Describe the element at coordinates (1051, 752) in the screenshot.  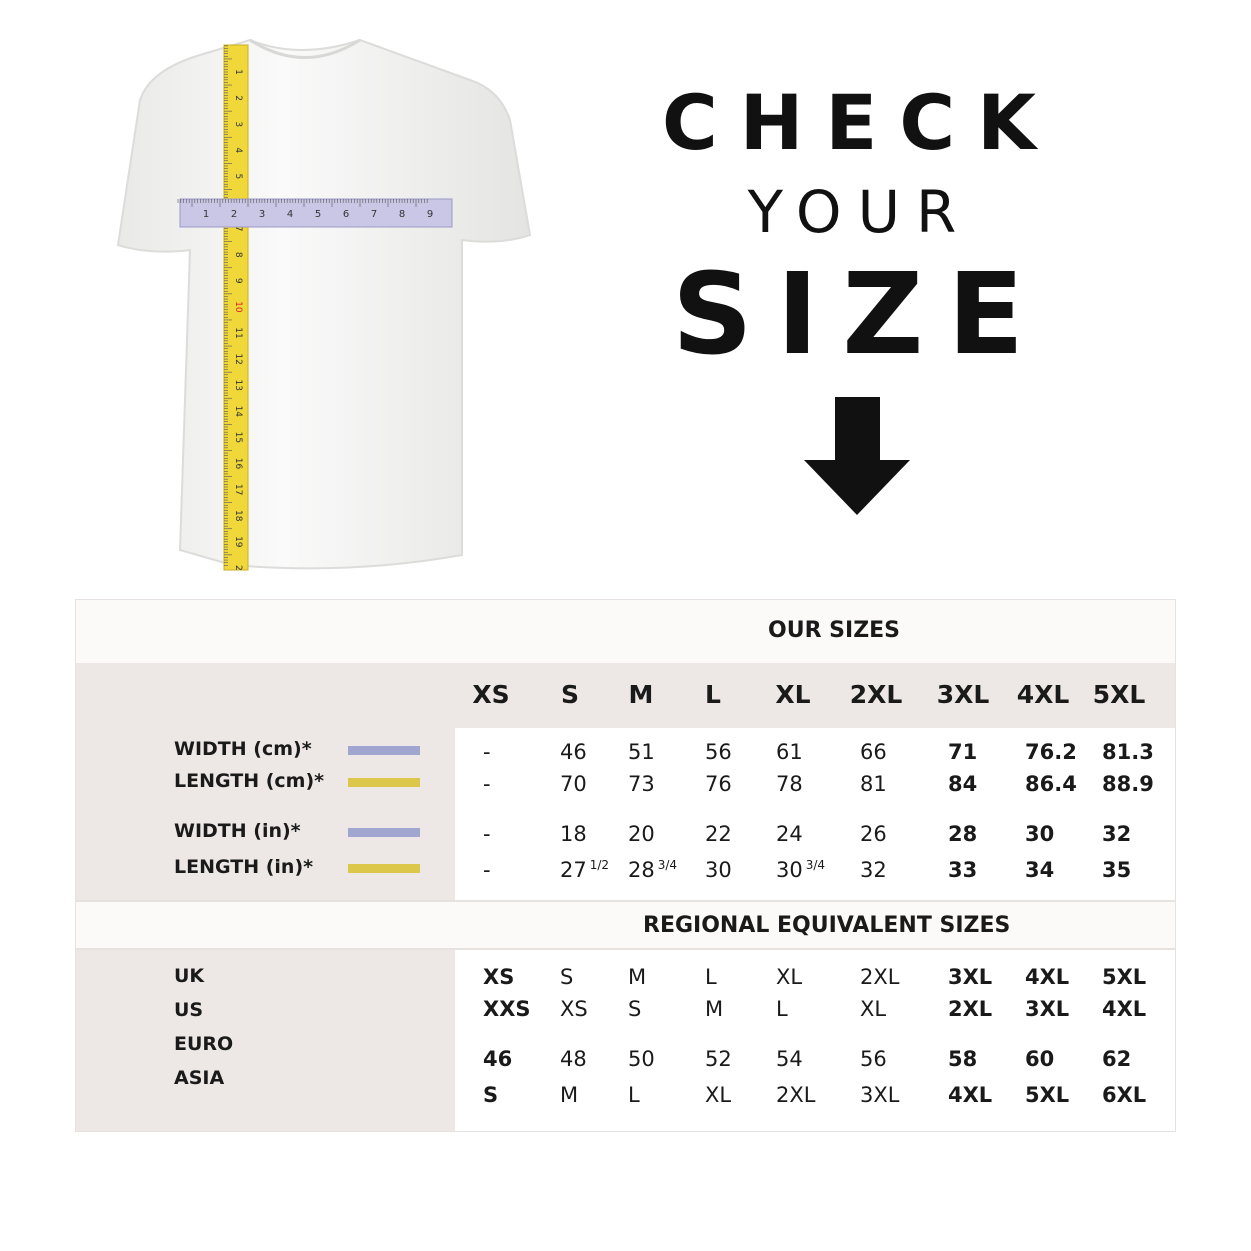
I see `table-cell: 76.2` at that location.